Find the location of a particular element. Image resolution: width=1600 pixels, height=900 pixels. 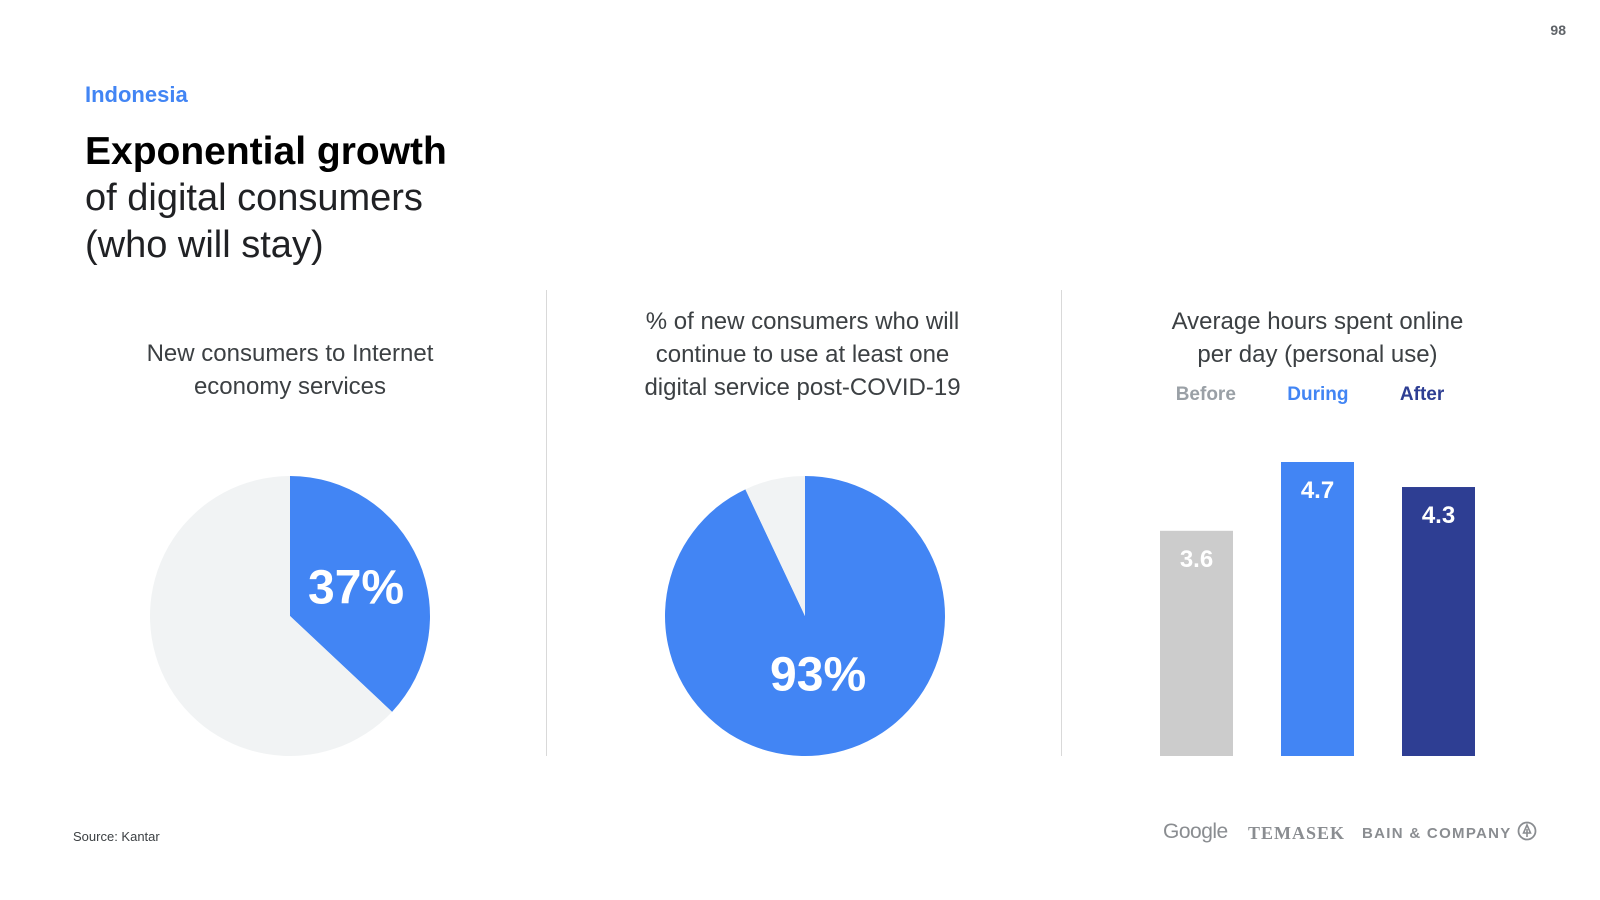

pie-chart-continue-use: 93% is located at coordinates (805, 616).